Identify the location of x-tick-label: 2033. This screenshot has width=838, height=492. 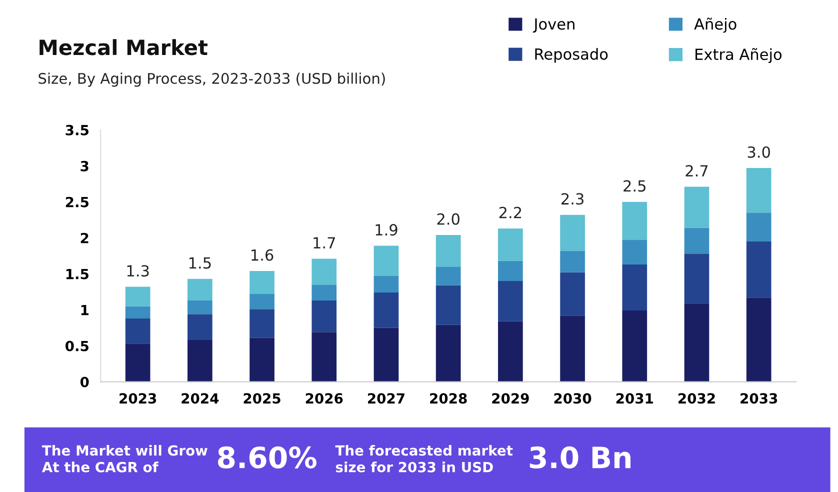
(759, 398).